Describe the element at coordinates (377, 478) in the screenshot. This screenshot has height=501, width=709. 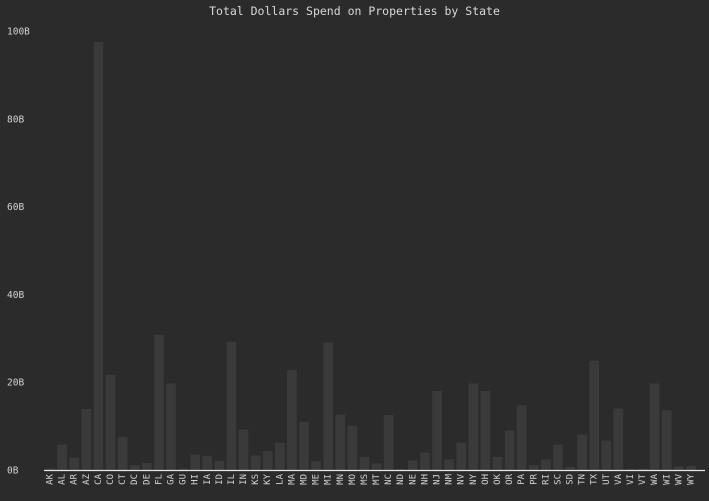
I see `x-tick-label: MT` at that location.